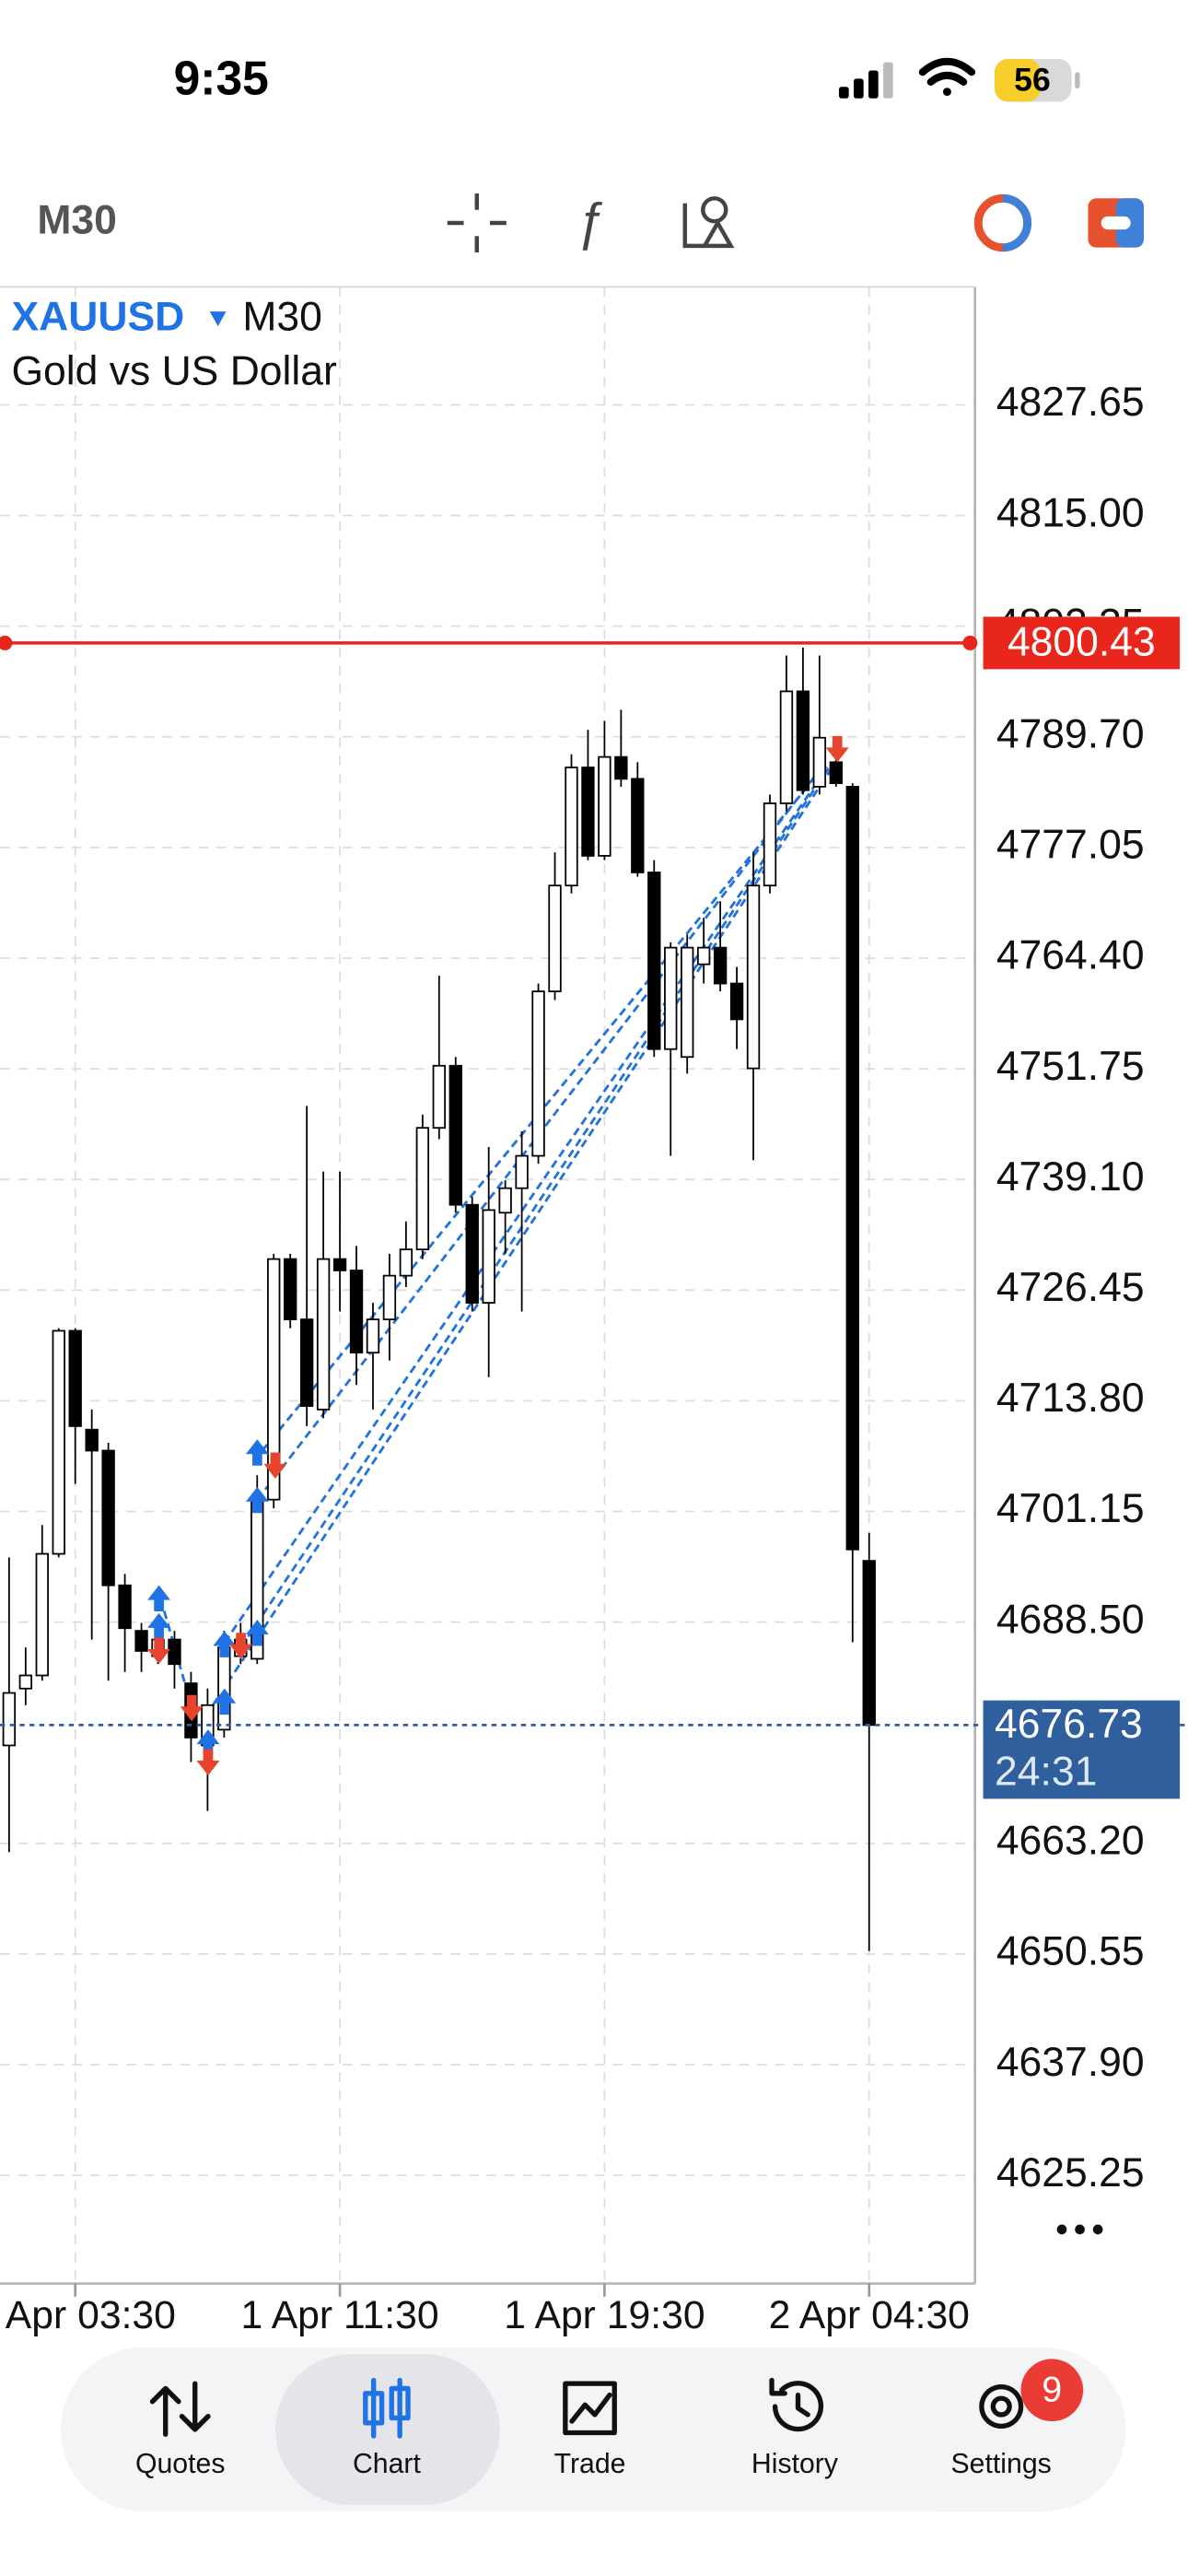  Describe the element at coordinates (339, 2315) in the screenshot. I see `x-tick-label: 1 Apr 11:30` at that location.